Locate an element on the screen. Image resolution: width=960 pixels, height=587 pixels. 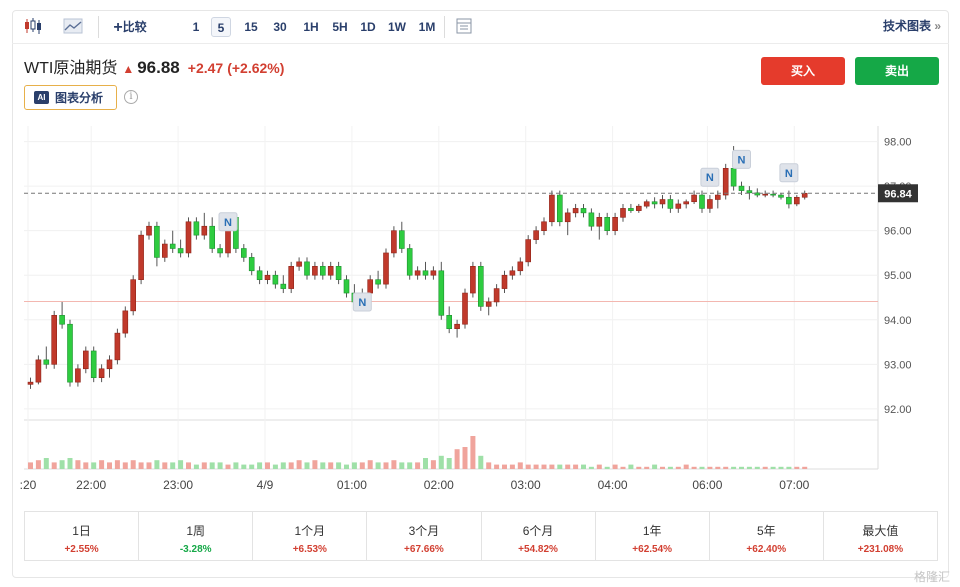
interval-button-1h: 1H is located at coordinates (311, 27).